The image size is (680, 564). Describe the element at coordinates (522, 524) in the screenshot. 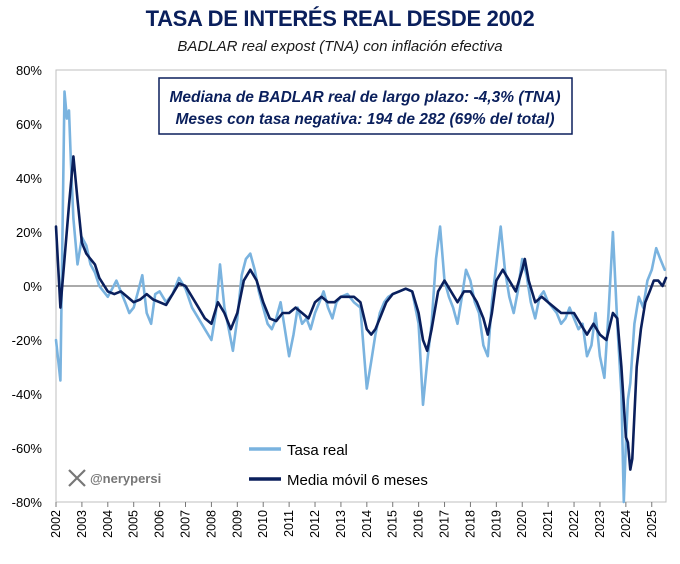

I see `x-tick-label: 2020` at that location.